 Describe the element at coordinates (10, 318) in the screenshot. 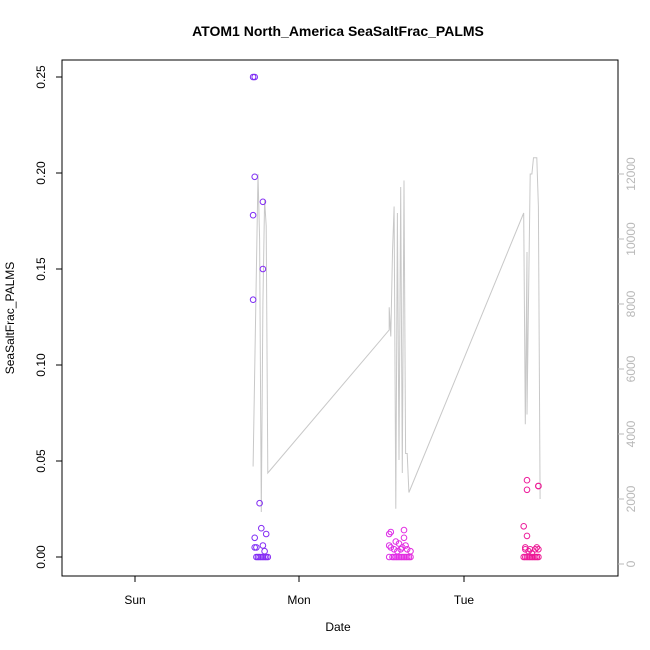

I see `y-axis-label: SeaSaltFrac_PALMS` at that location.